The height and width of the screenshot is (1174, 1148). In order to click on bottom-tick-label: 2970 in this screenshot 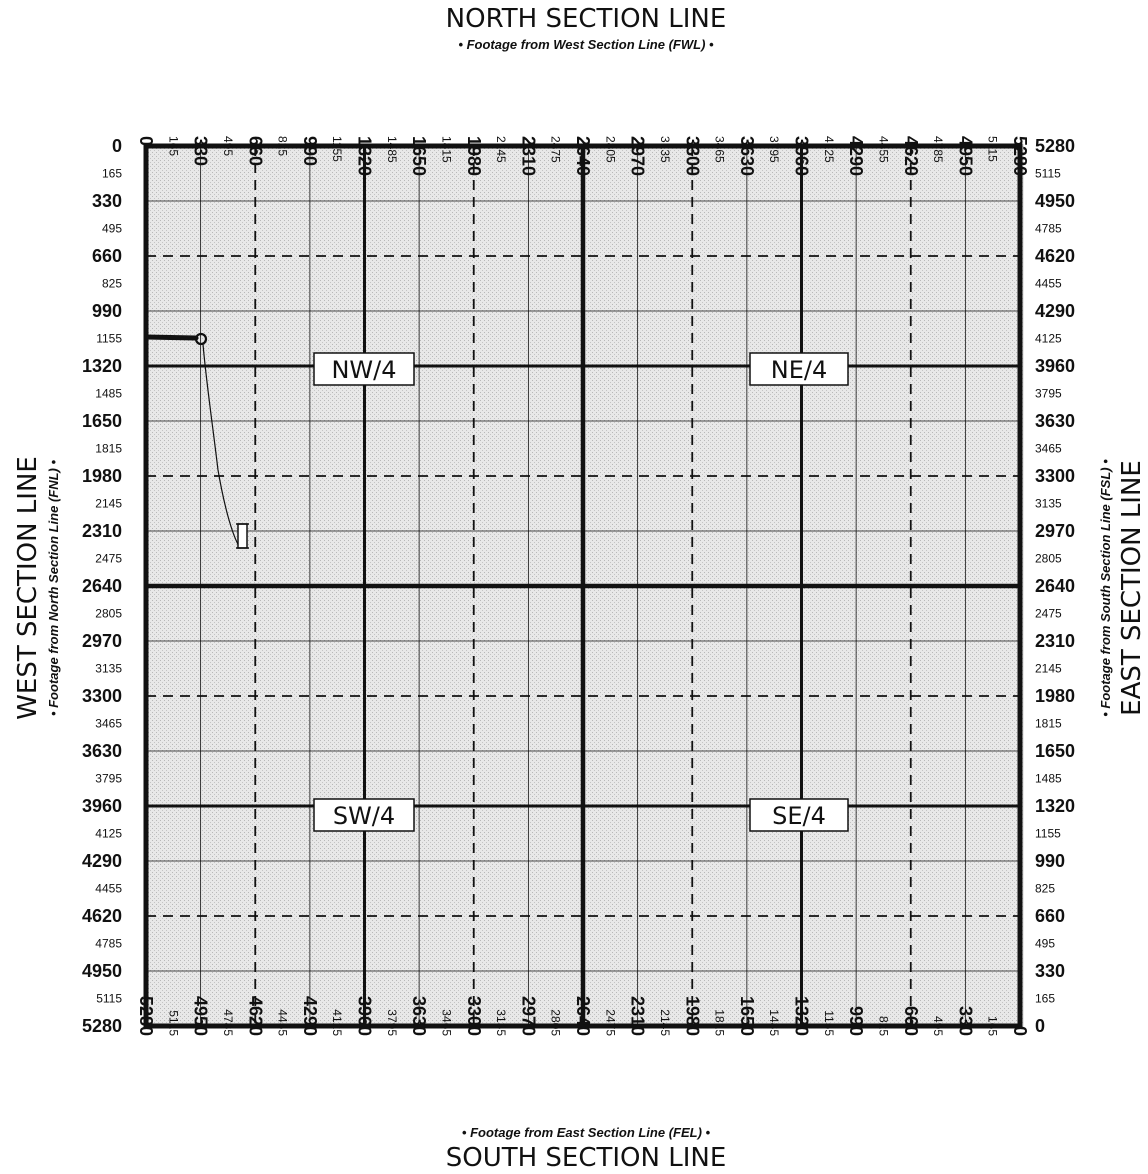, I will do `click(528, 1016)`.